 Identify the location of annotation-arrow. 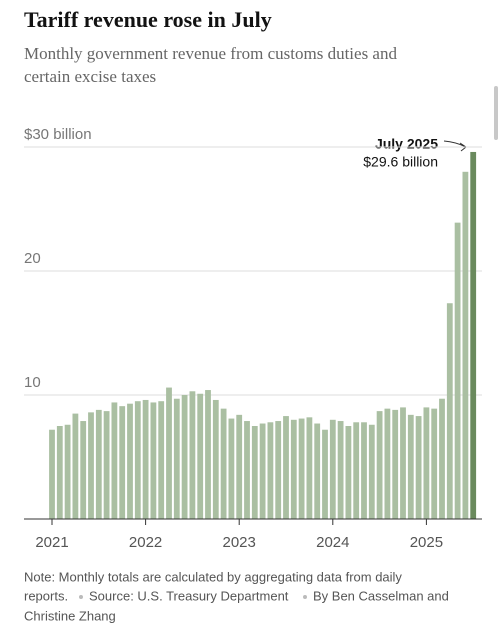
(455, 146).